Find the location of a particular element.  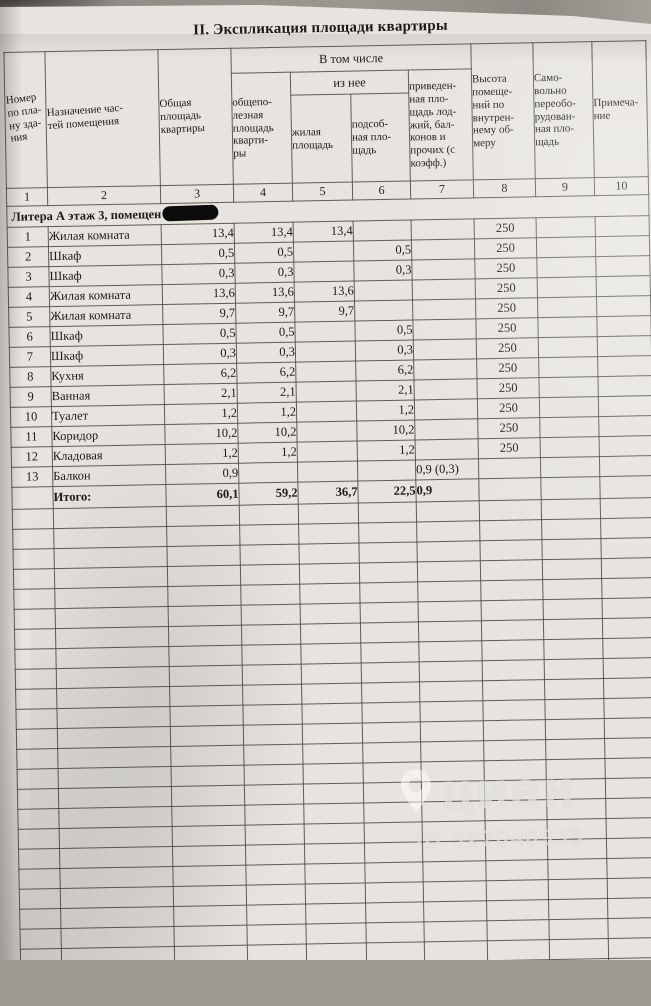

cell-name: Жилая комната is located at coordinates (106, 295).